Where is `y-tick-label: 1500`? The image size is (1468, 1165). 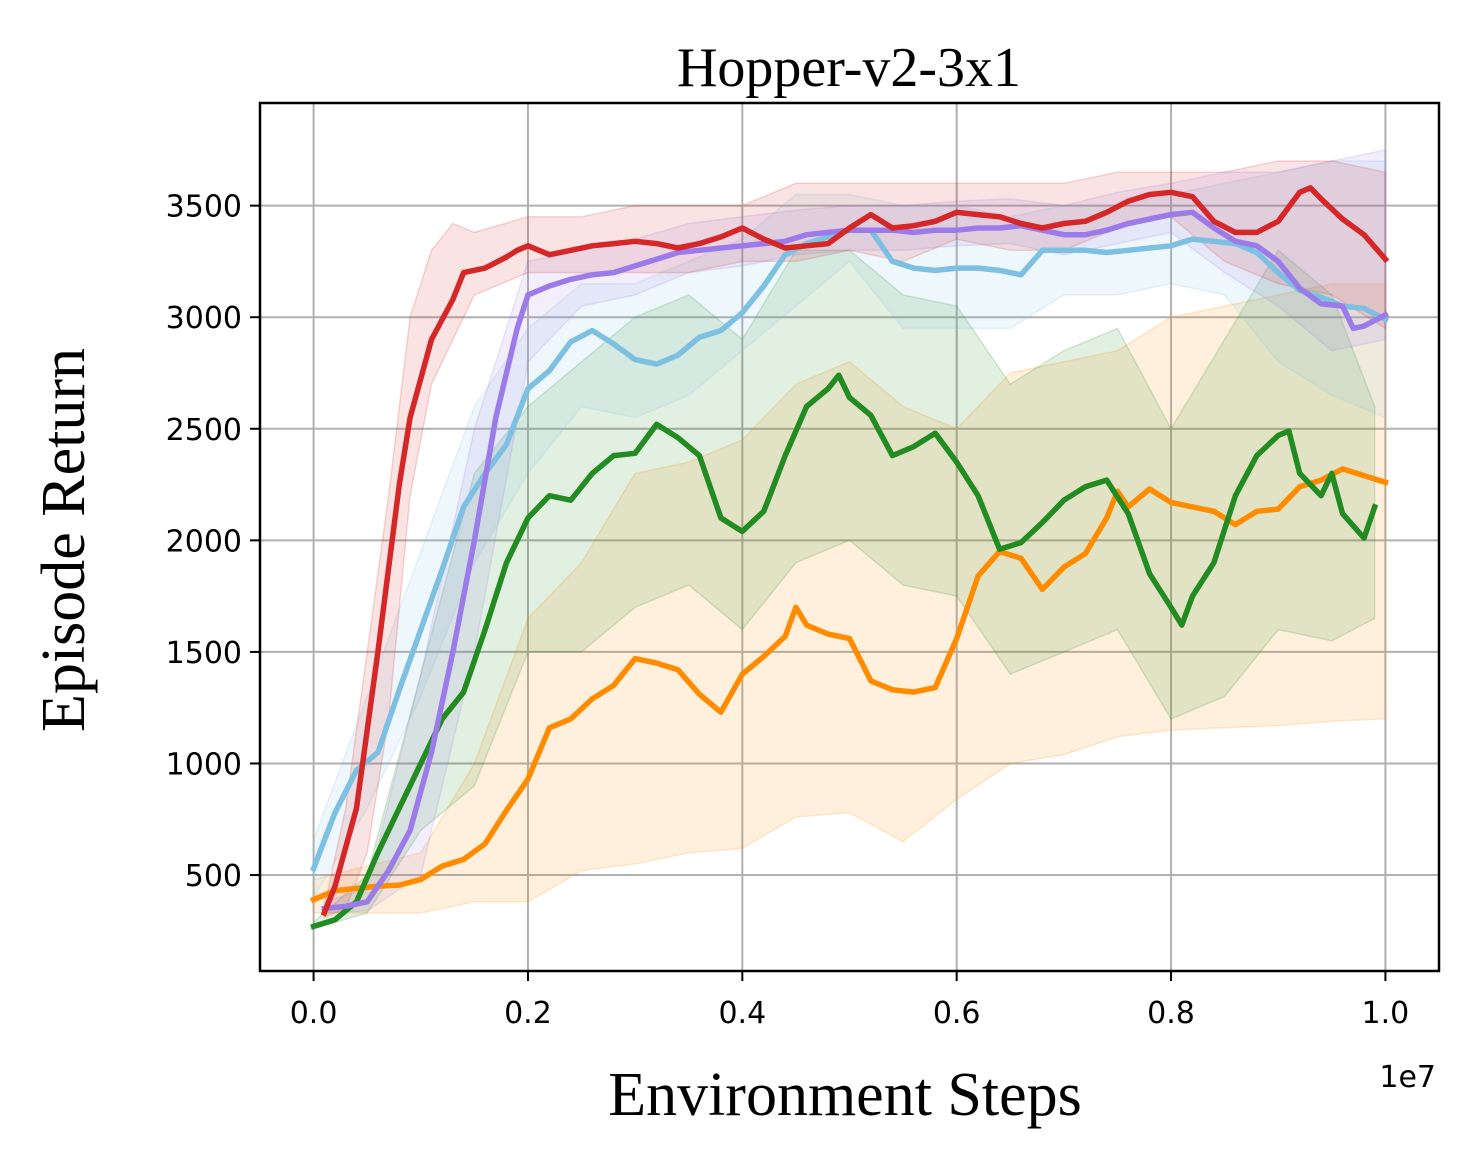
y-tick-label: 1500 is located at coordinates (204, 653).